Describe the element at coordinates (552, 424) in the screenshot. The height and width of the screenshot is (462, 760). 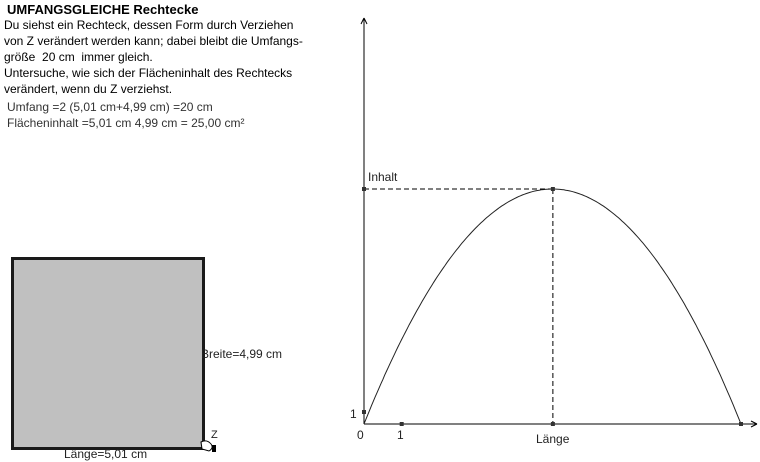
I see `x-axis-marker` at that location.